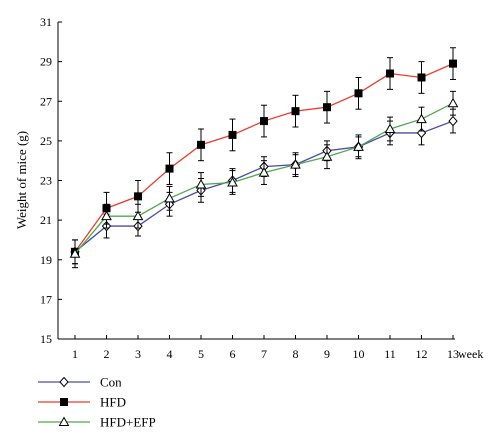  What do you see at coordinates (390, 354) in the screenshot?
I see `x-tick-label: 11` at bounding box center [390, 354].